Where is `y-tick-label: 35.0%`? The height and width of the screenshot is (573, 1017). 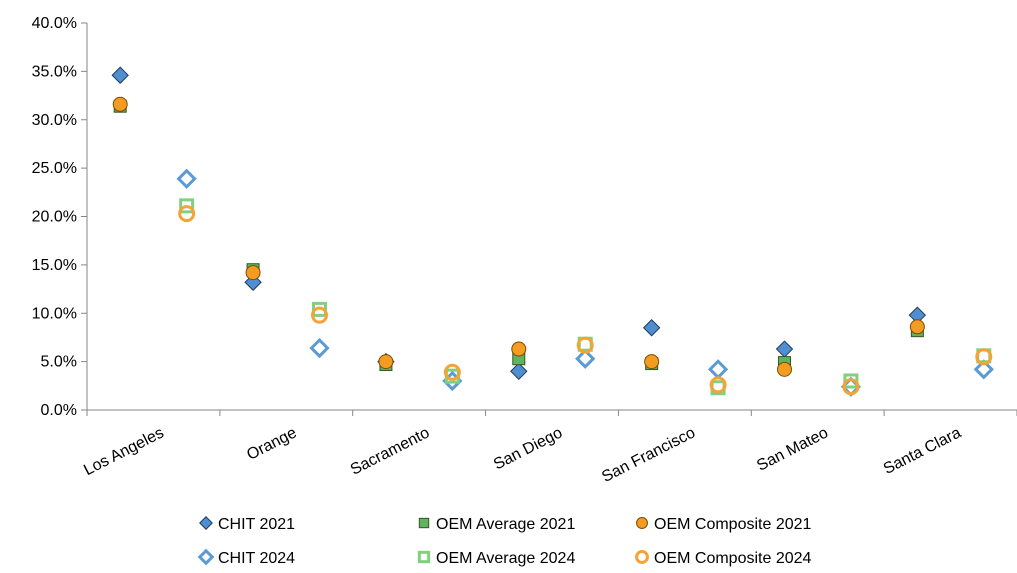 y-tick-label: 35.0% is located at coordinates (54, 71).